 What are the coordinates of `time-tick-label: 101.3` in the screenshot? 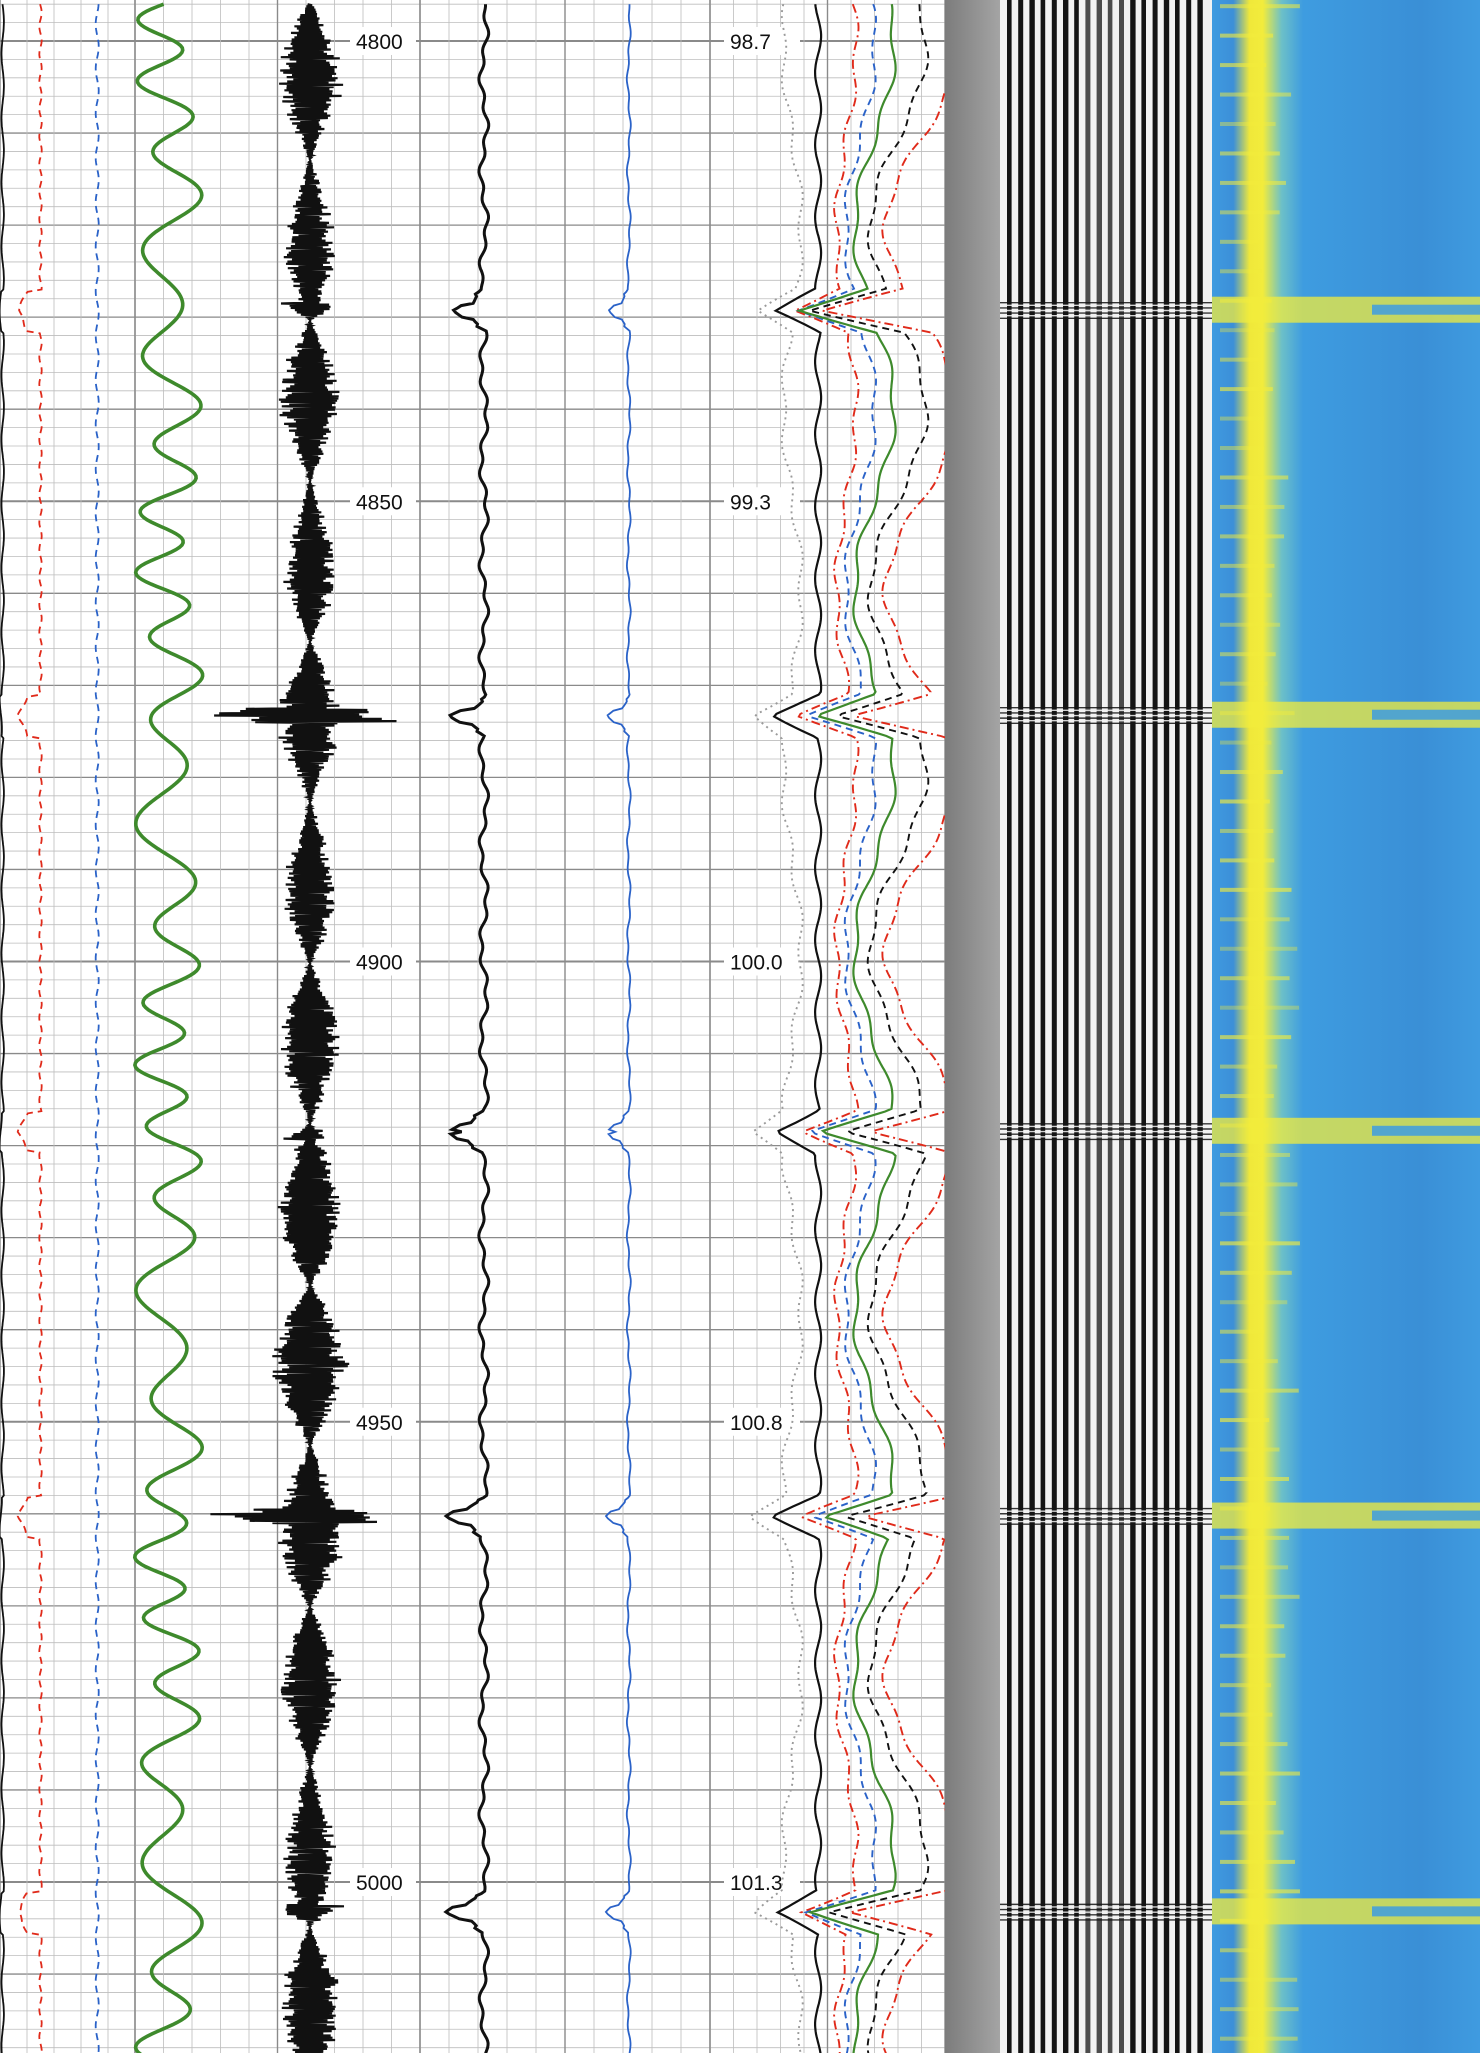 It's located at (756, 1883).